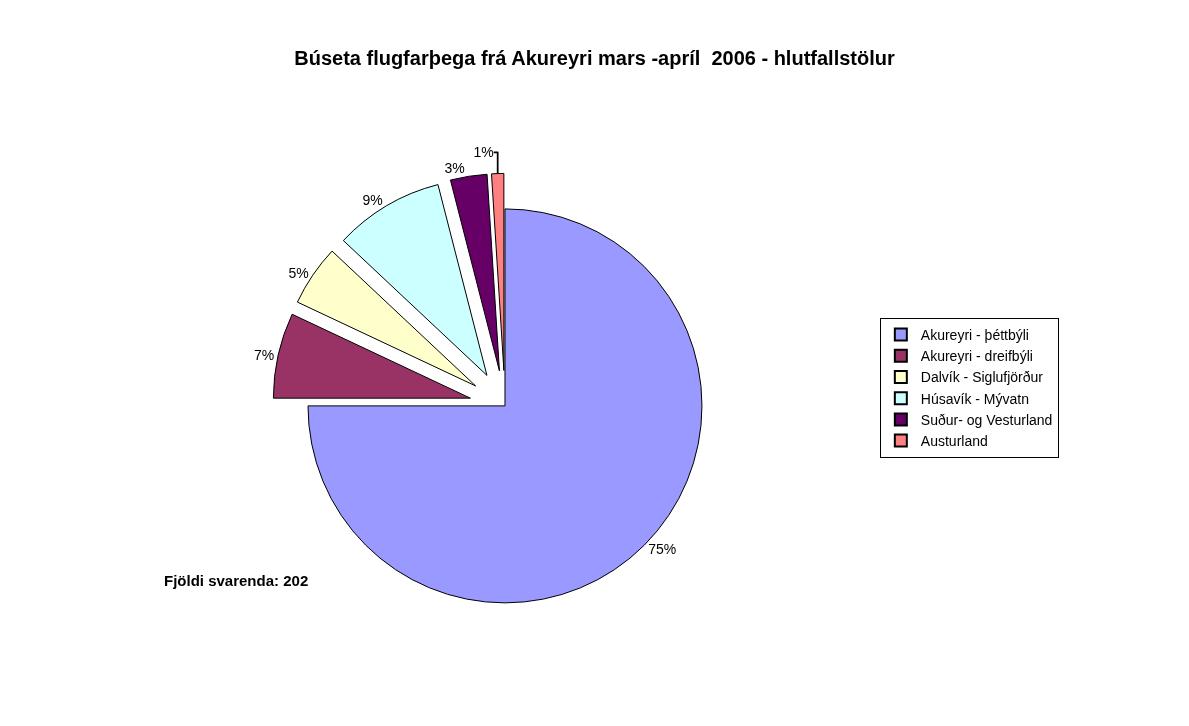 Image resolution: width=1189 pixels, height=726 pixels. What do you see at coordinates (954, 441) in the screenshot?
I see `legend-label: Austurland` at bounding box center [954, 441].